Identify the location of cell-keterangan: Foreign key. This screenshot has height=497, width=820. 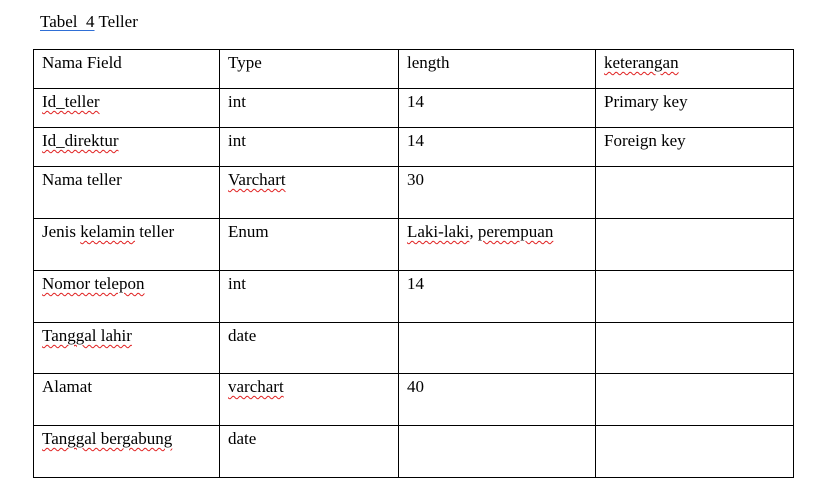
(694, 147).